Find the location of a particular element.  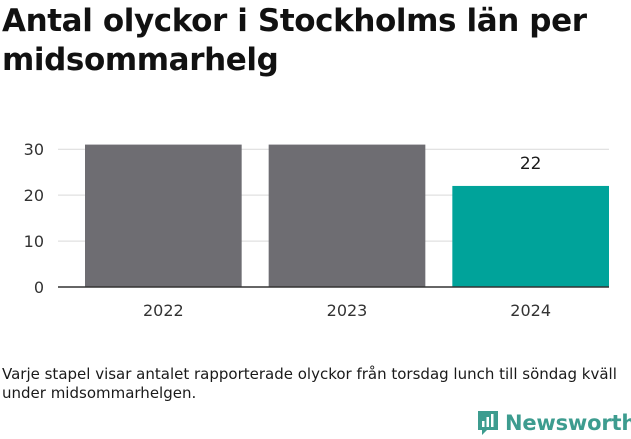

y-axis-tick-labels: 0 10 20 30 is located at coordinates (34, 218).